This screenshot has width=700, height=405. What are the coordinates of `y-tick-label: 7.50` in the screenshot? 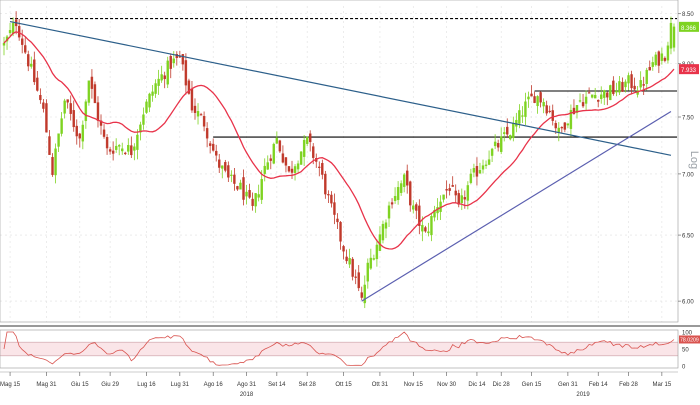 It's located at (688, 118).